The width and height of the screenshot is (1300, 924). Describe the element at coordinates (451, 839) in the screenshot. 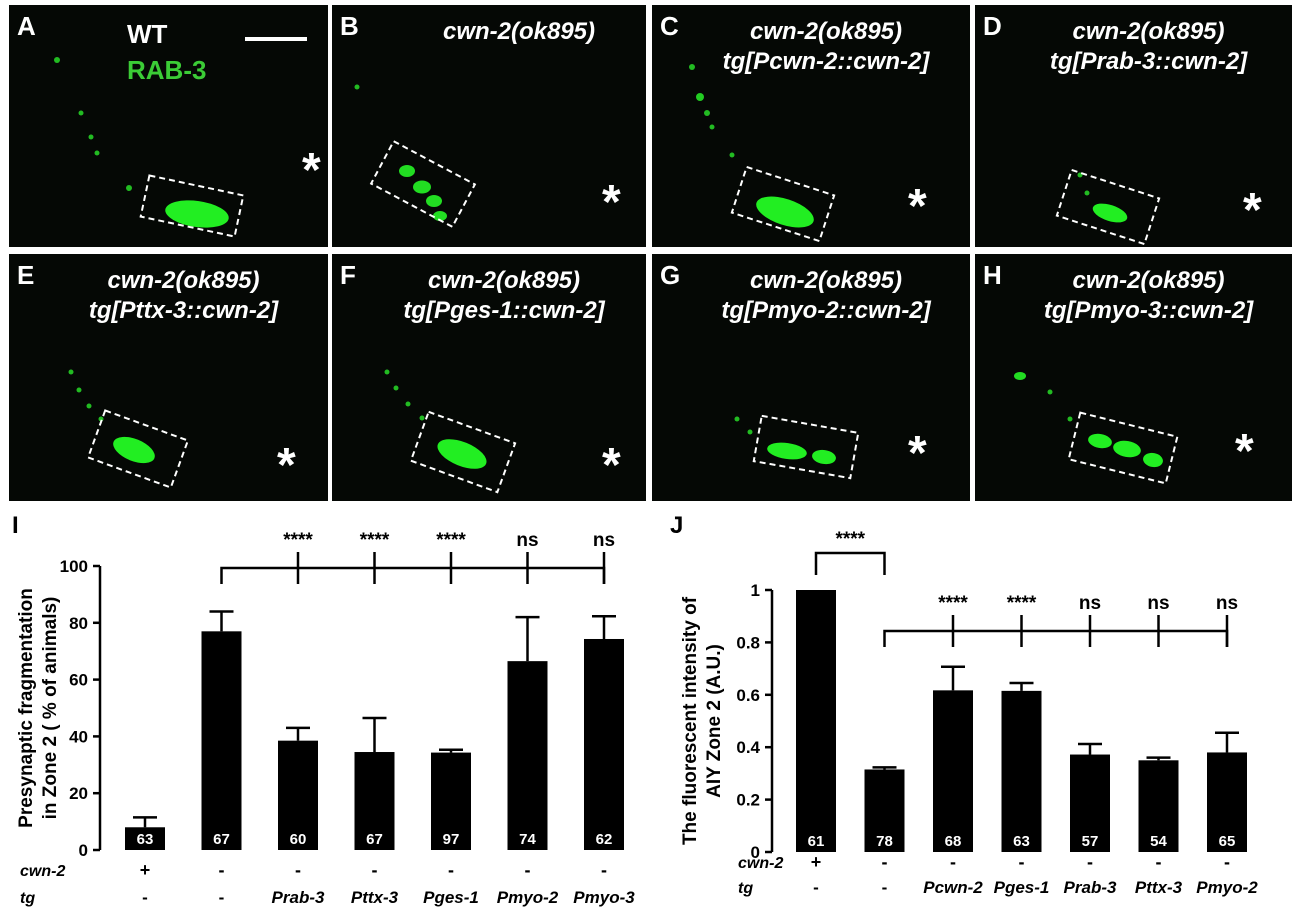

I see `n-label: 97` at that location.